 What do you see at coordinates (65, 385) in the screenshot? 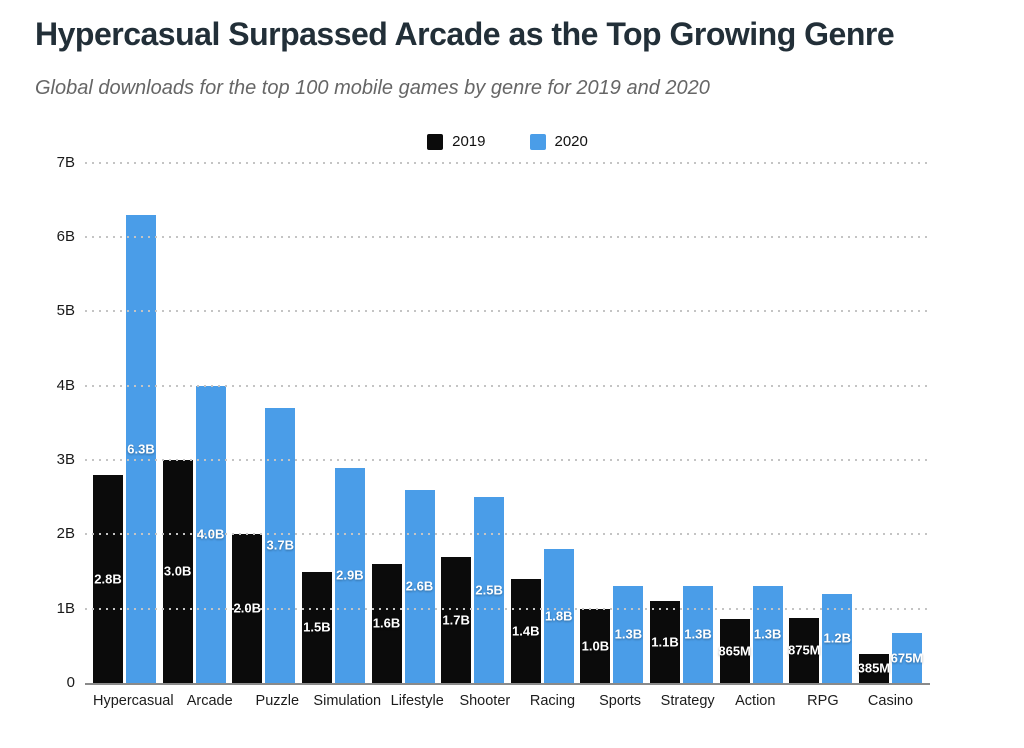
I see `y-tick-label-4b: 4B` at bounding box center [65, 385].